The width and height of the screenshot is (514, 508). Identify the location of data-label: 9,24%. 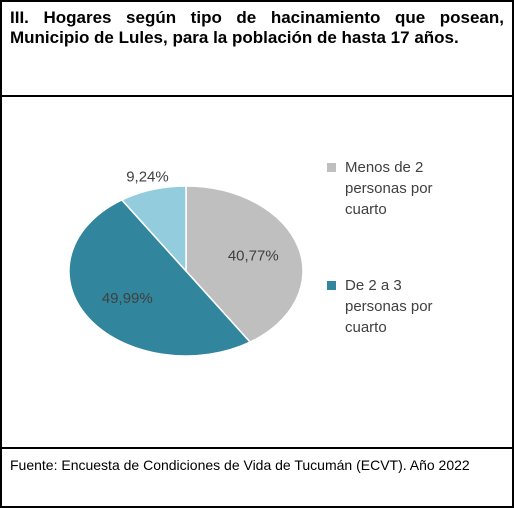
(147, 176).